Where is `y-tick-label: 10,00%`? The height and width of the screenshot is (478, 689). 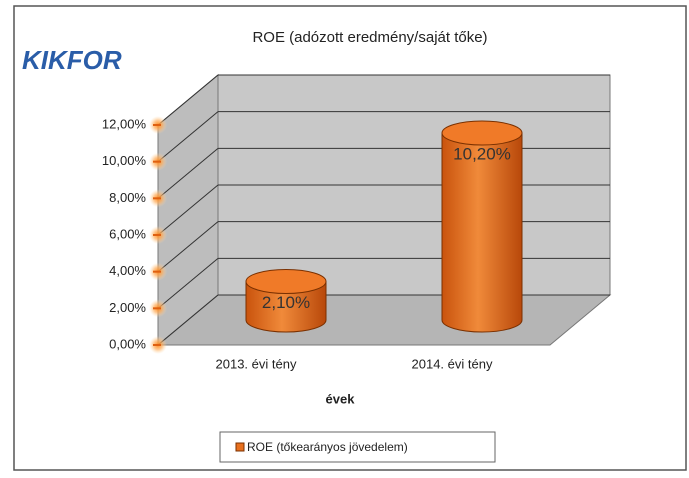 y-tick-label: 10,00% is located at coordinates (124, 160).